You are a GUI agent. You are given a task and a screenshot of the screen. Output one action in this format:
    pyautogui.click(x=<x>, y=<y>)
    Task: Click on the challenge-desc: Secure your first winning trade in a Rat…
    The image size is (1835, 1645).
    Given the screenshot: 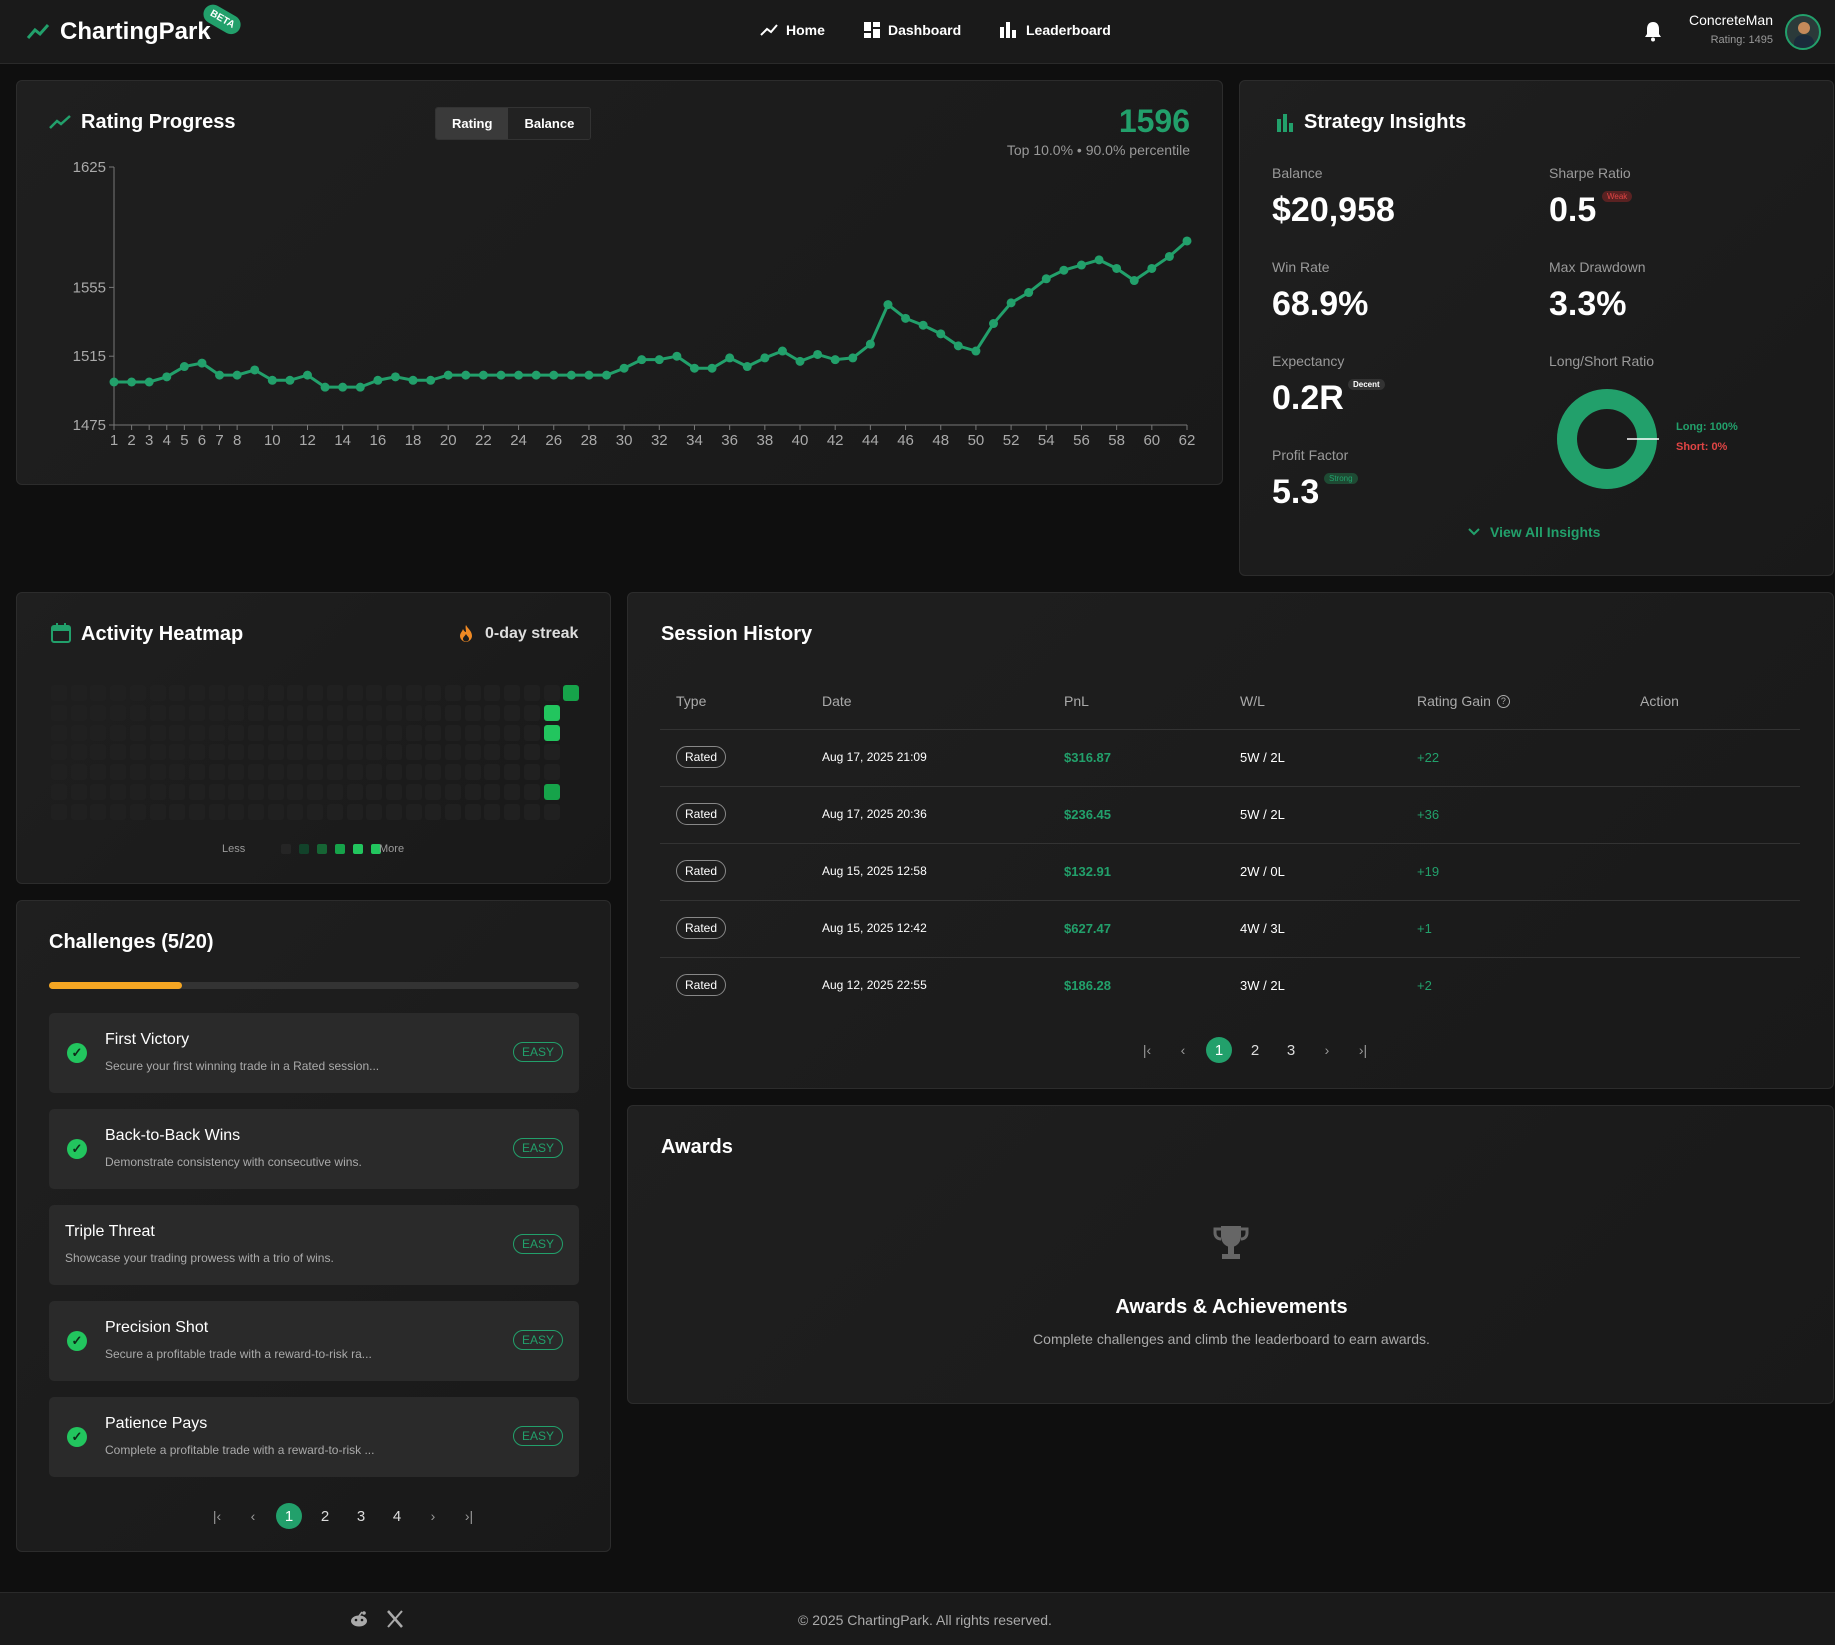 What is the action you would take?
    pyautogui.click(x=242, y=1066)
    